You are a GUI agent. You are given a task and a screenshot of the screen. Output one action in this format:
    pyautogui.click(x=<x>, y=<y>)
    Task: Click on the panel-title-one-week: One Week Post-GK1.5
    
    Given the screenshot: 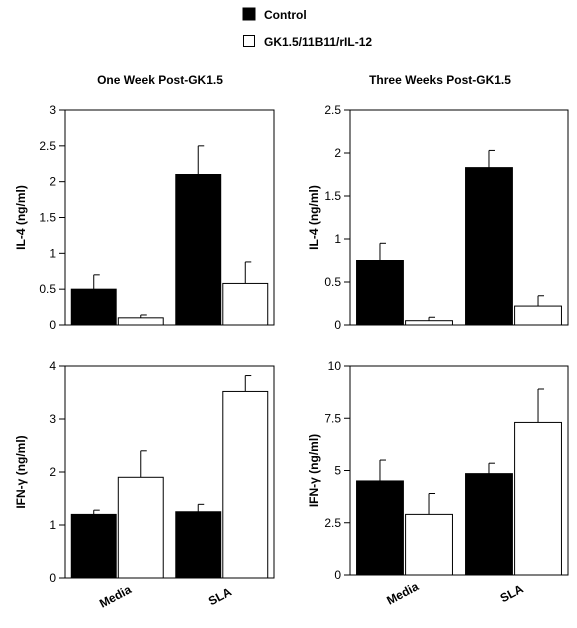 What is the action you would take?
    pyautogui.click(x=160, y=80)
    